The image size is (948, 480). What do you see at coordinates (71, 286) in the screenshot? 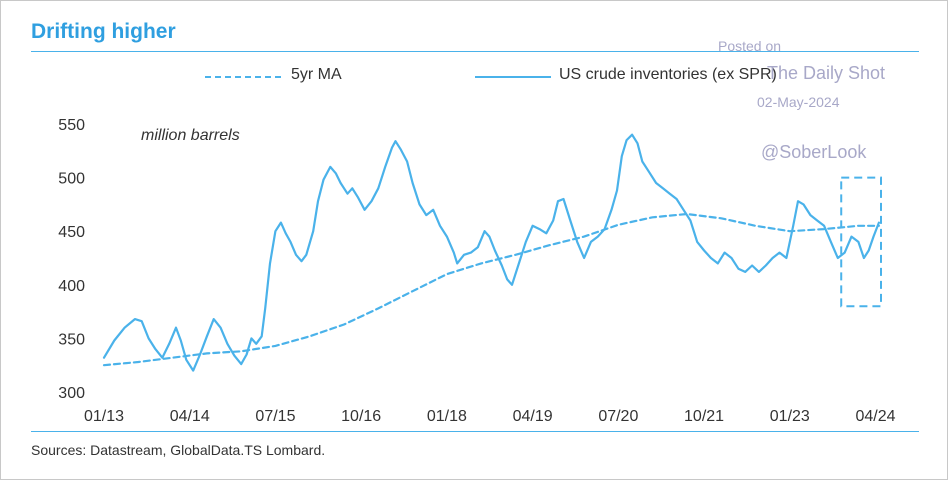
I see `y-tick-label: 400` at bounding box center [71, 286].